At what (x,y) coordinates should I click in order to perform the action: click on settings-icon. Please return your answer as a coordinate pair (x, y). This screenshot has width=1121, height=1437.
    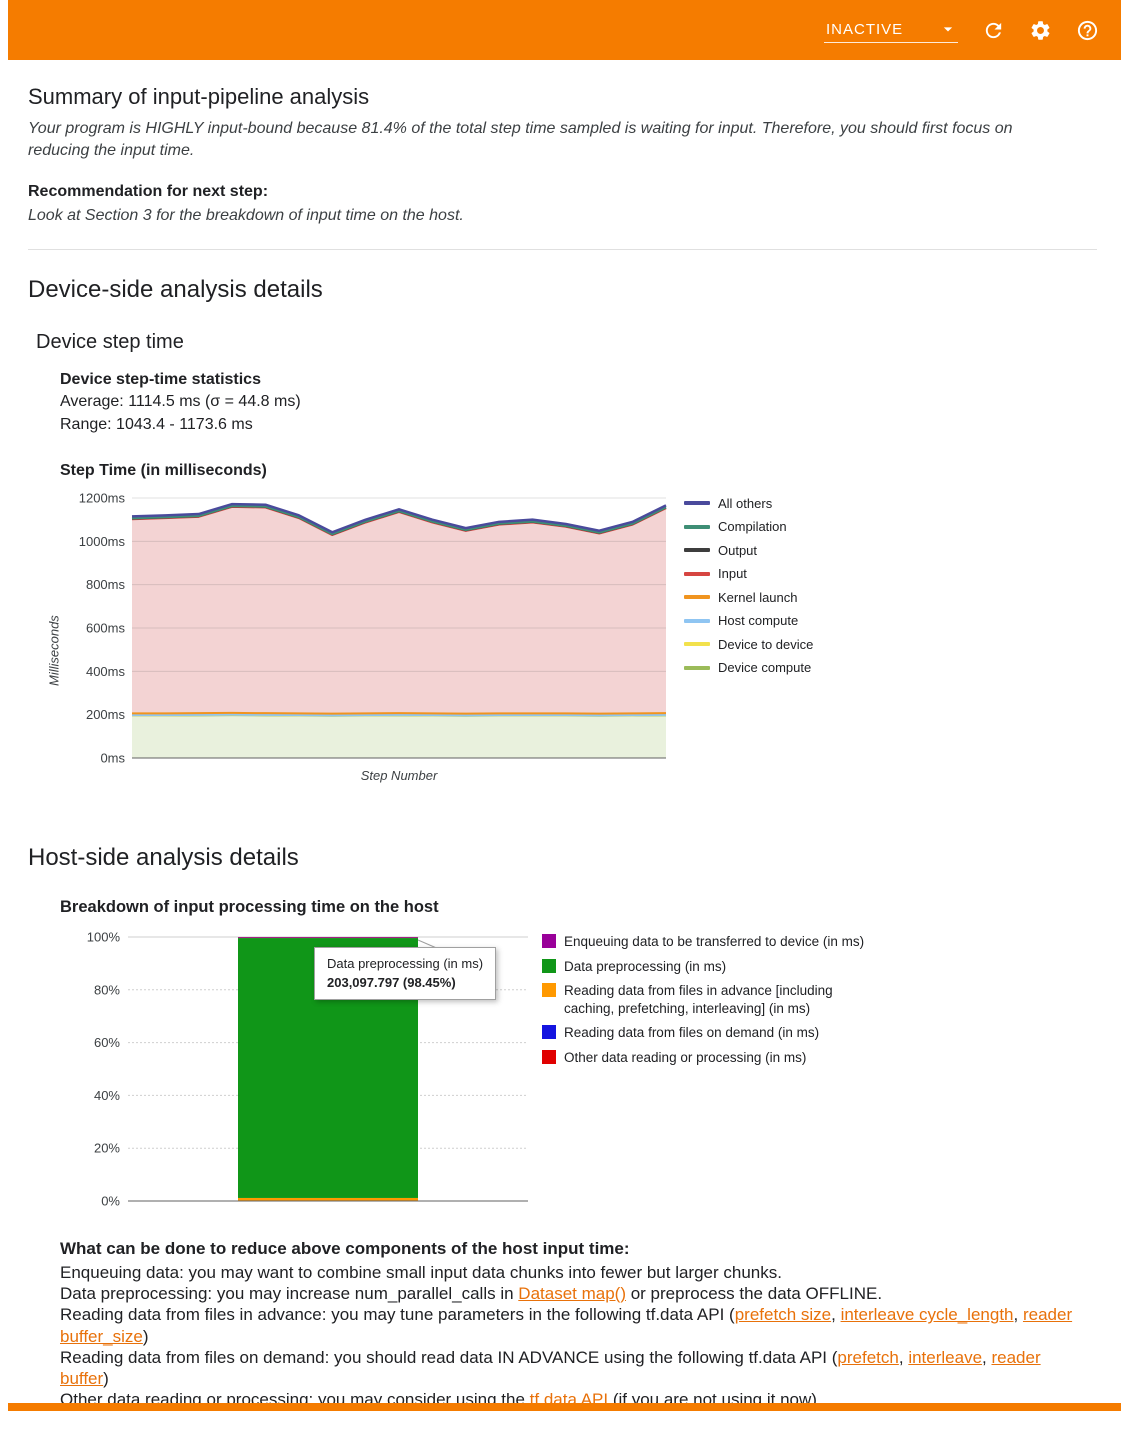
    Looking at the image, I should click on (1040, 30).